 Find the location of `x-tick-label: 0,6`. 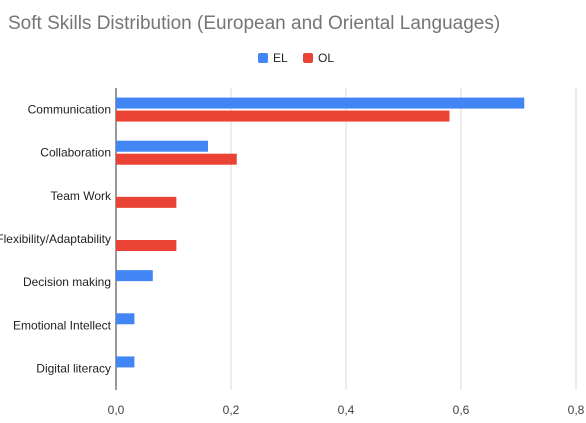

x-tick-label: 0,6 is located at coordinates (461, 410).